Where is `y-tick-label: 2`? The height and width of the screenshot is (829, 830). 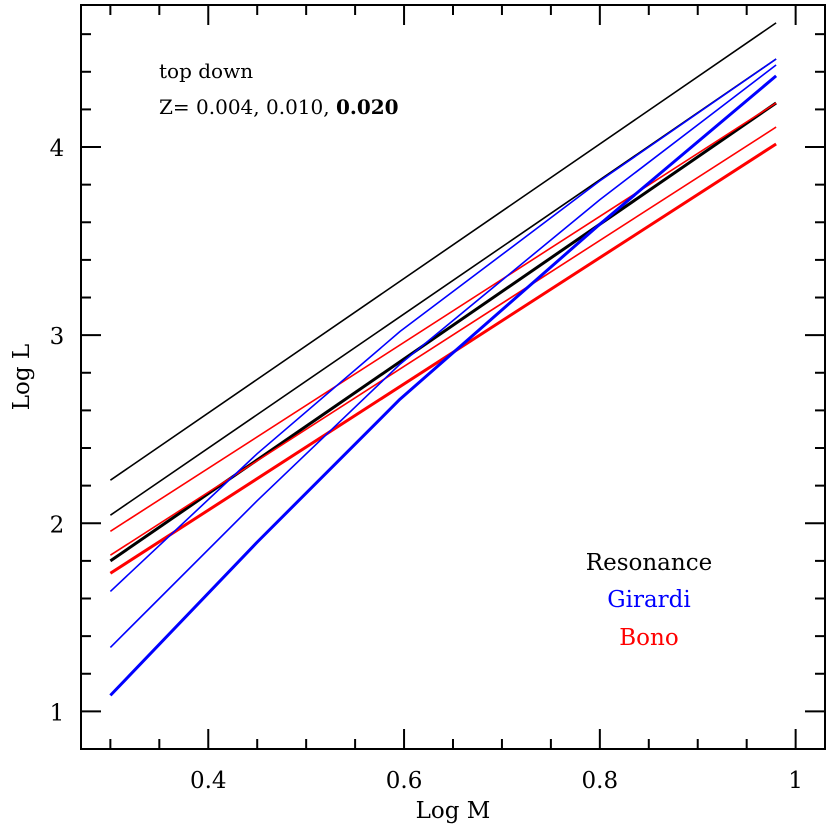 y-tick-label: 2 is located at coordinates (57, 525).